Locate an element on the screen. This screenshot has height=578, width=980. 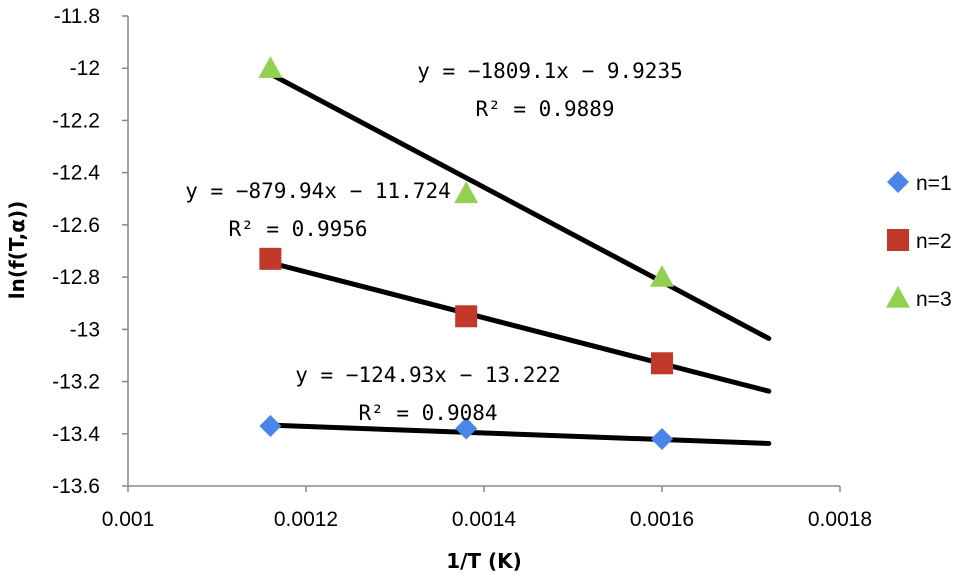
y-tick-label: -12.2 is located at coordinates (76, 120).